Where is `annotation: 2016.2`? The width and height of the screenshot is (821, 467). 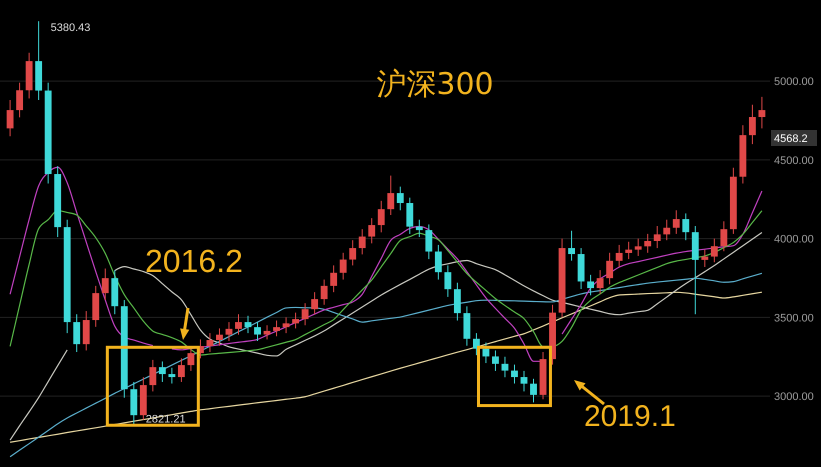 annotation: 2016.2 is located at coordinates (194, 261).